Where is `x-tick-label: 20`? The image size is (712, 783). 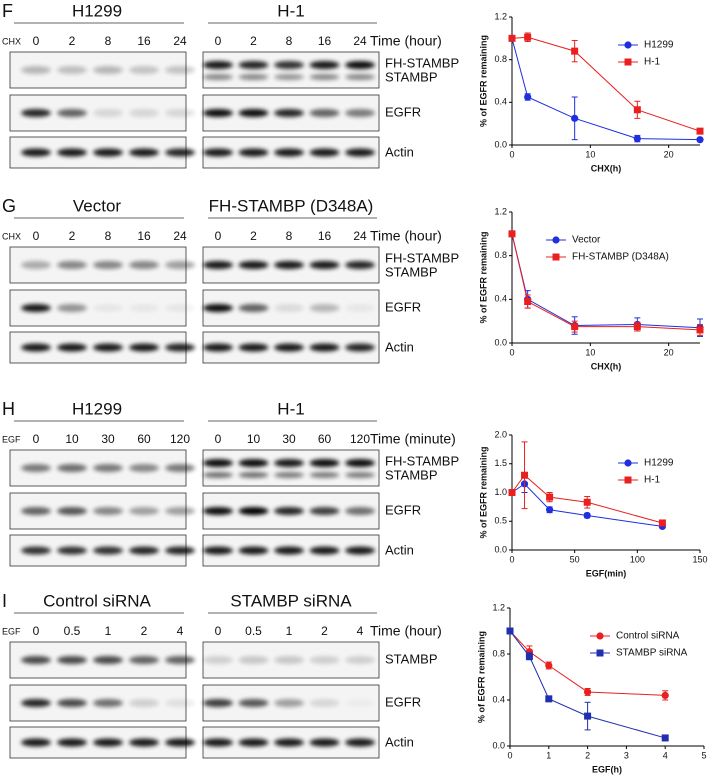 x-tick-label: 20 is located at coordinates (669, 154).